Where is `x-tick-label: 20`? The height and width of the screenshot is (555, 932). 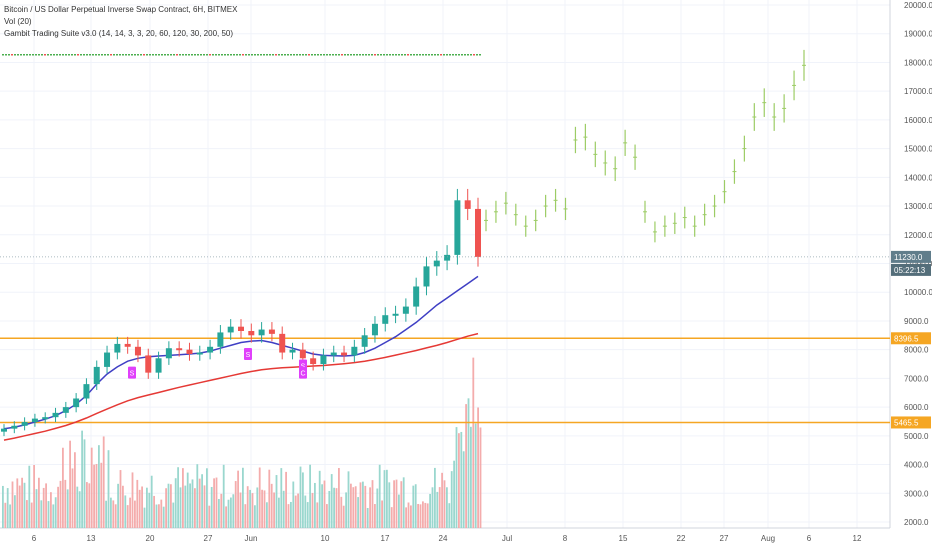 x-tick-label: 20 is located at coordinates (150, 538).